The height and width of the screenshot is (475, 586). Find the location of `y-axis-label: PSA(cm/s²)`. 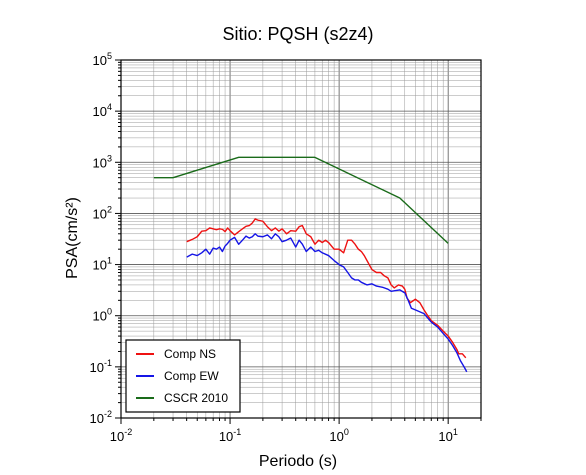

y-axis-label: PSA(cm/s²) is located at coordinates (72, 238).